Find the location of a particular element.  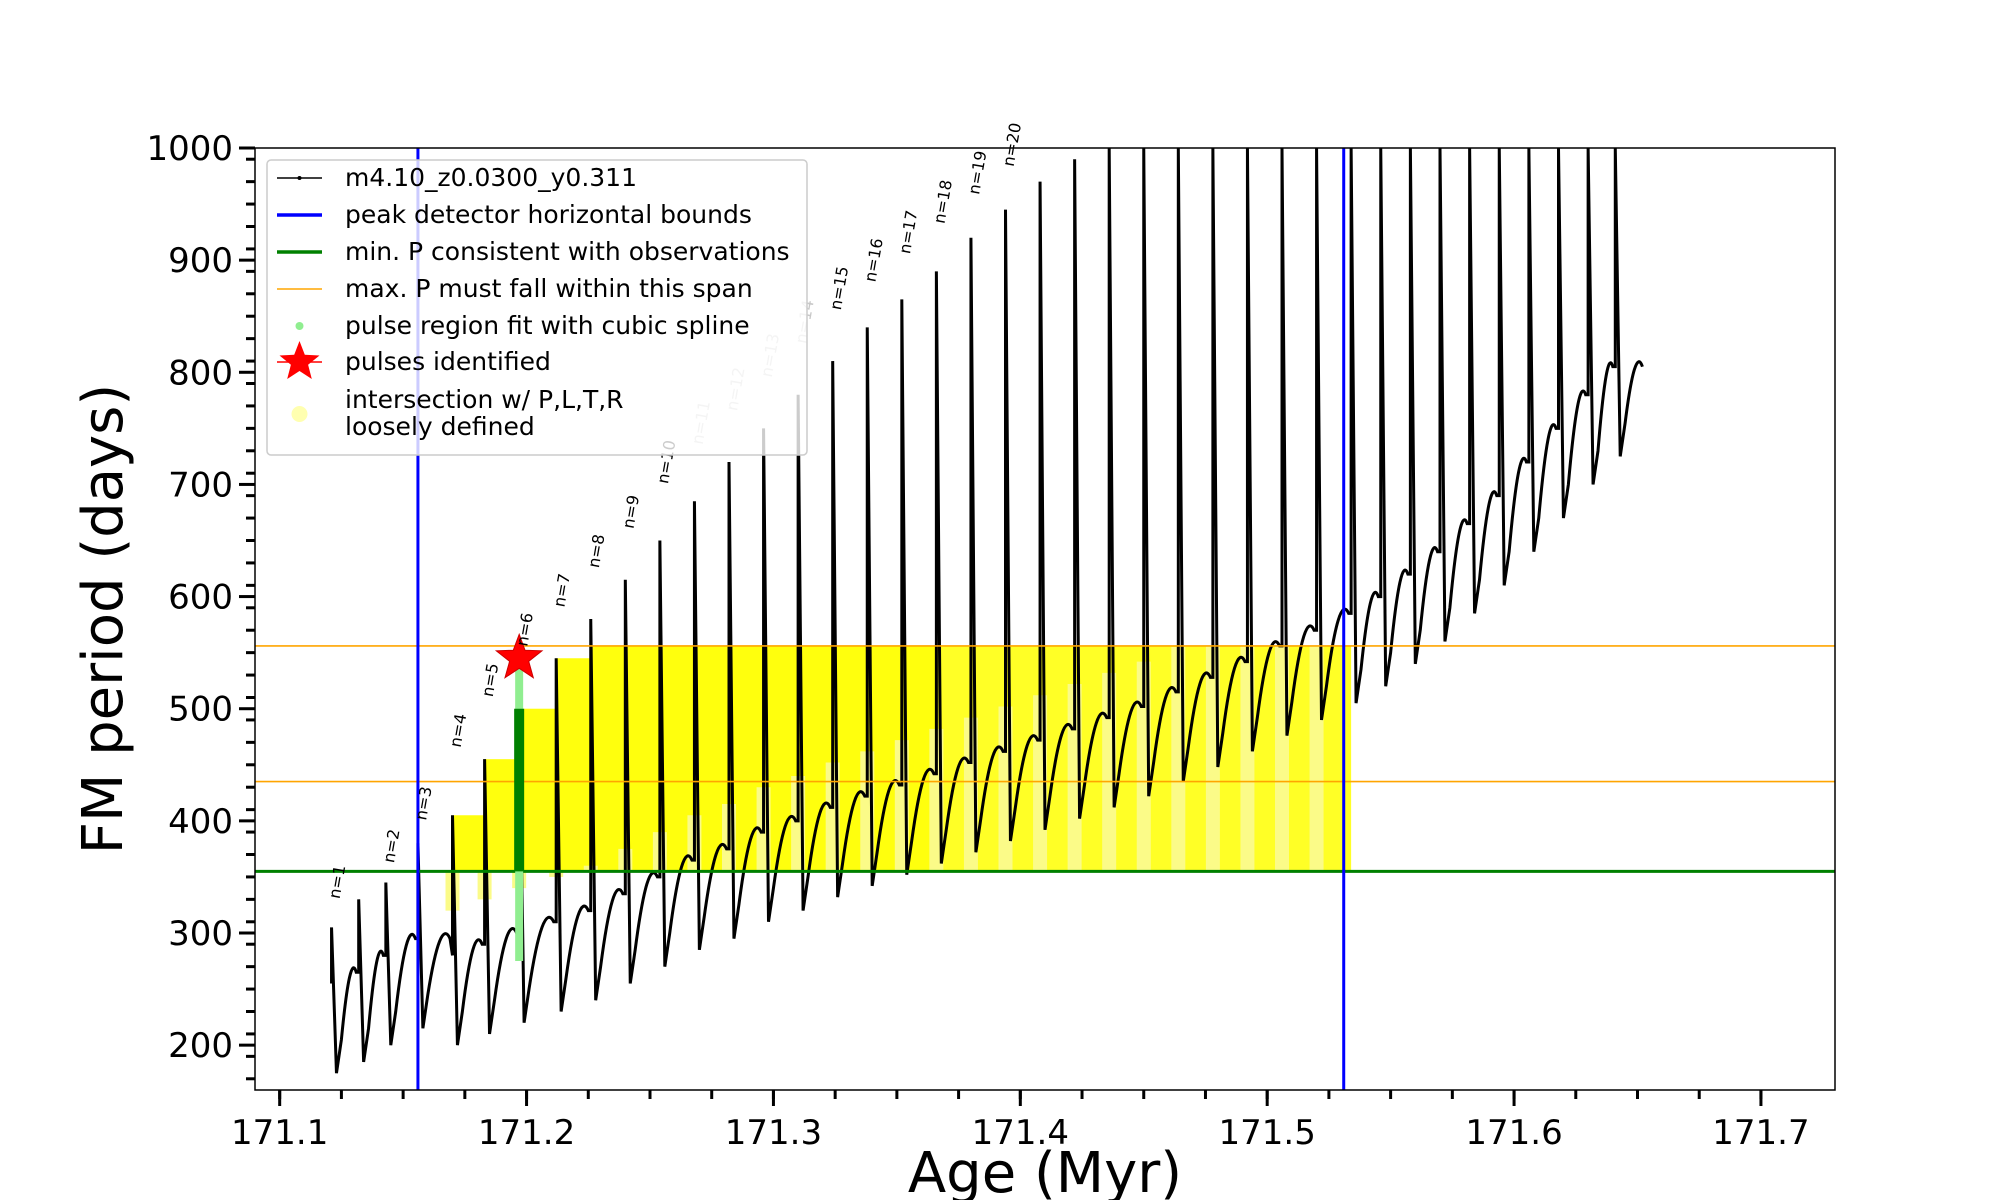

x-axis-title: Age (Myr) is located at coordinates (1045, 1170).